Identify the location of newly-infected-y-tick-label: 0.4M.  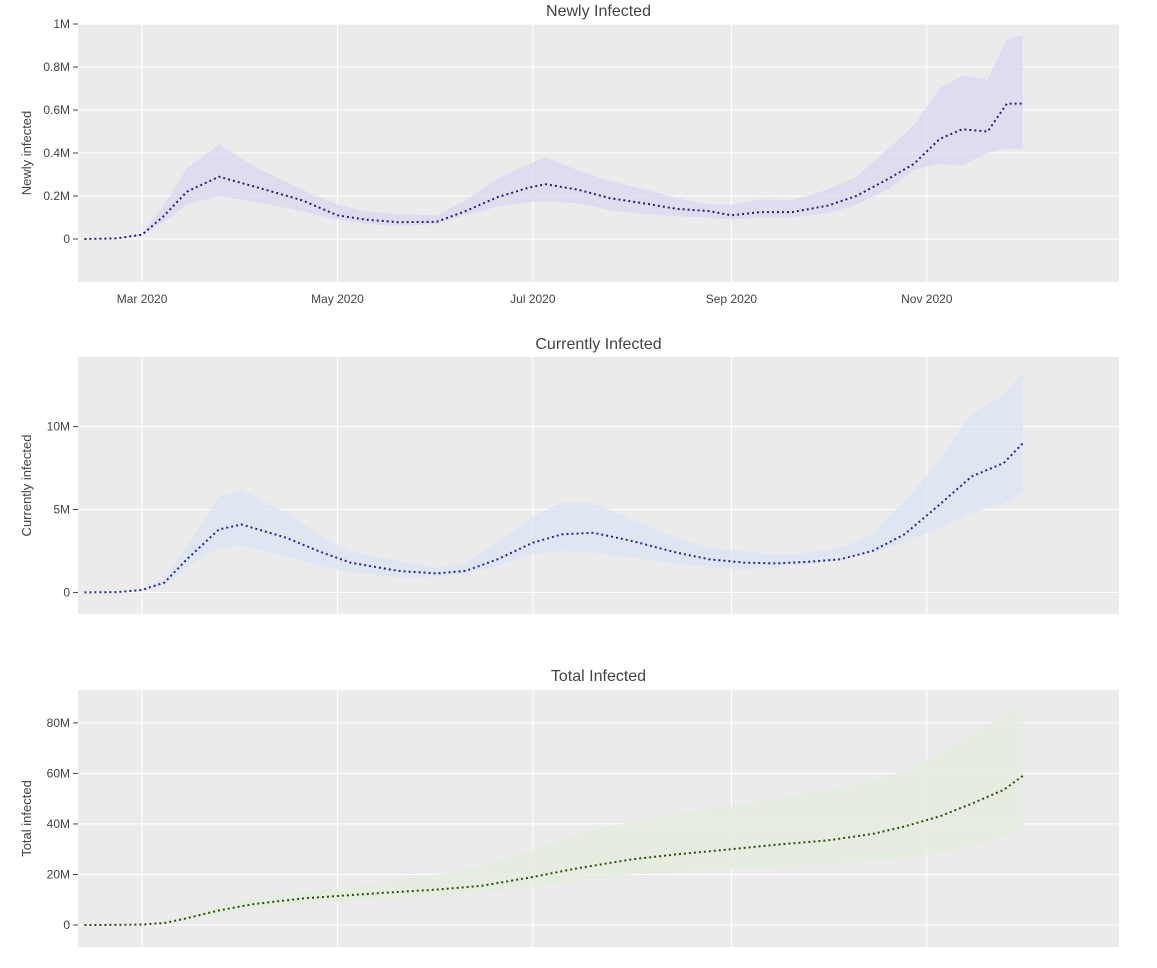
(56, 153).